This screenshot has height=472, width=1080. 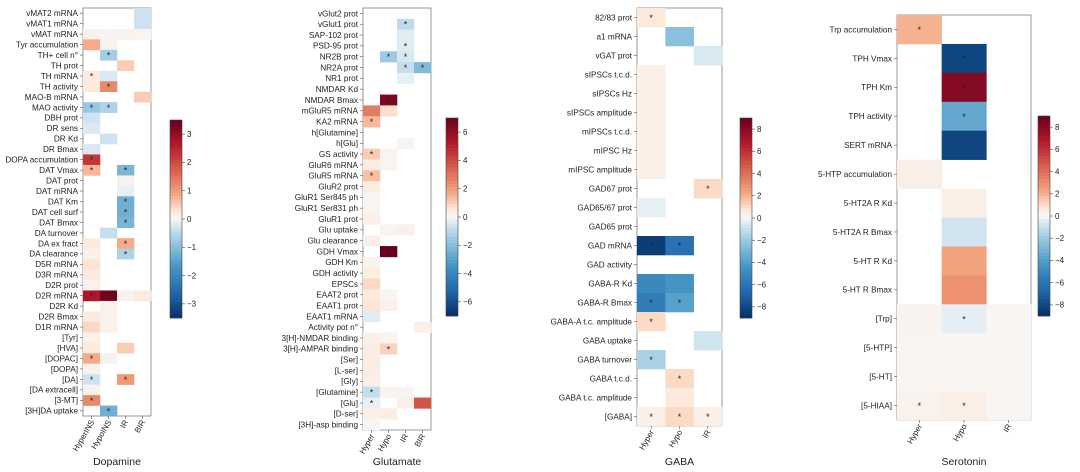 What do you see at coordinates (596, 397) in the screenshot?
I see `row-label: GABA t.c. amplitude` at bounding box center [596, 397].